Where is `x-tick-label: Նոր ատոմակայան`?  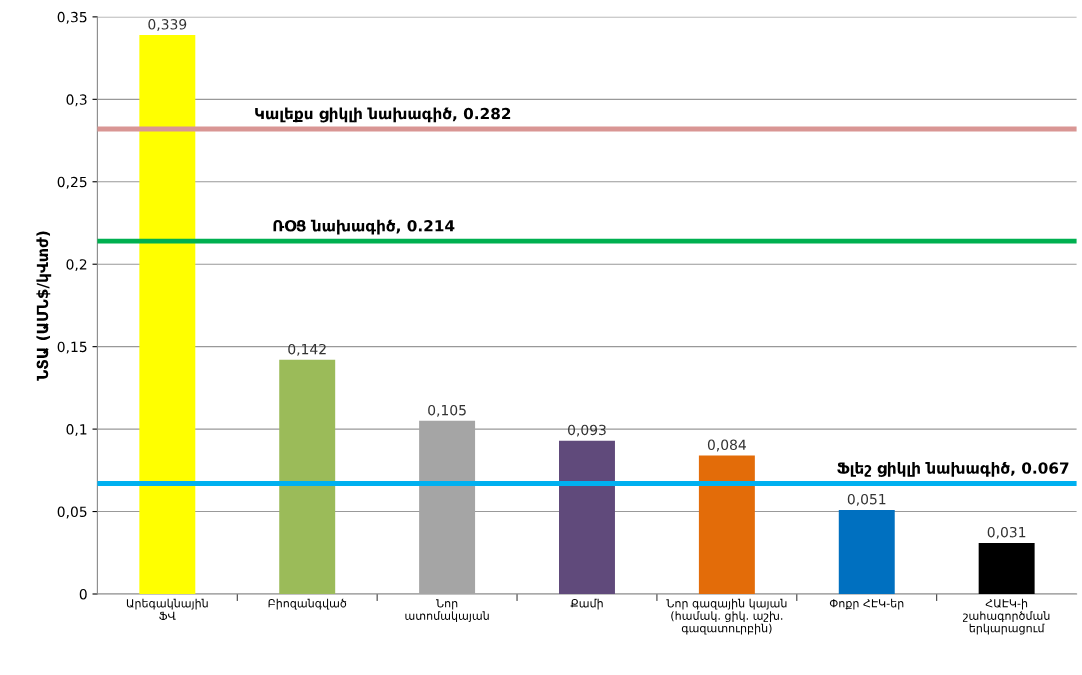 x-tick-label: Նոր ատոմակայան is located at coordinates (447, 611).